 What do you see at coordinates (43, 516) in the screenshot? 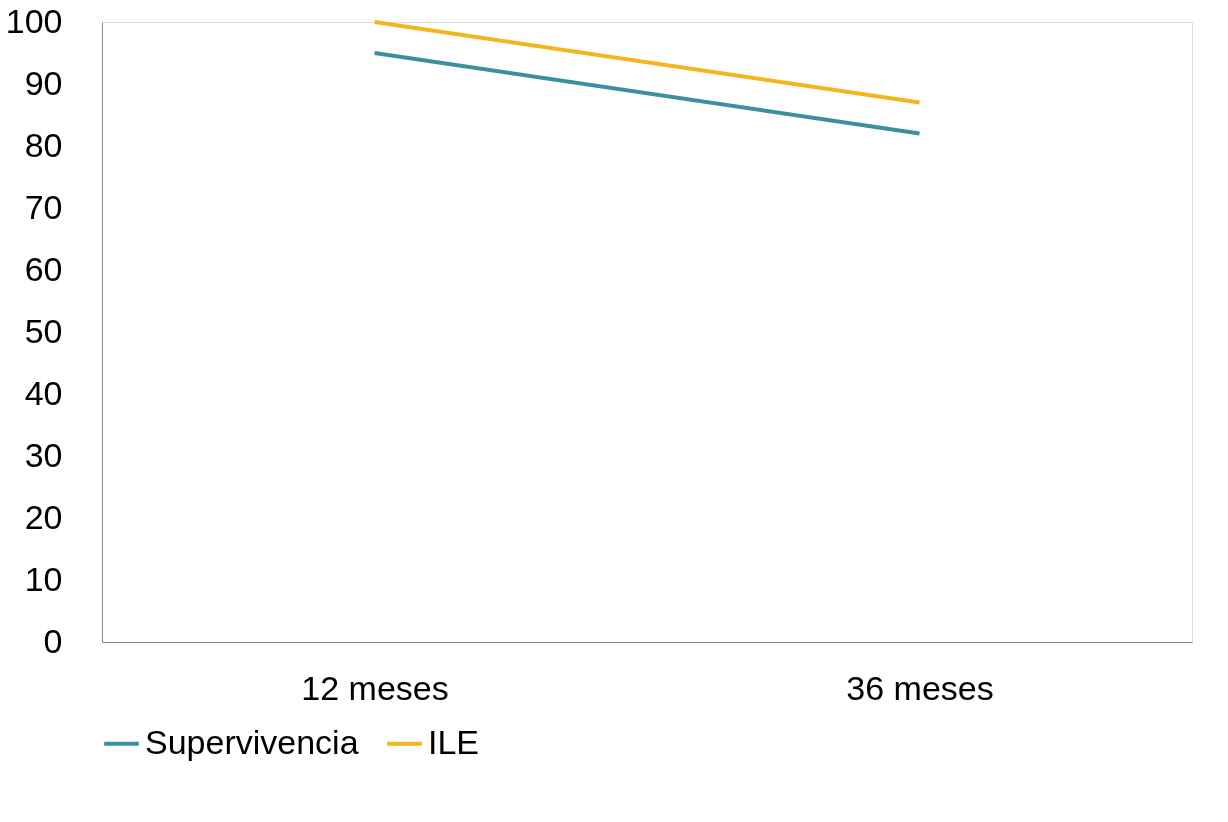
I see `y-tick-label: 20` at bounding box center [43, 516].